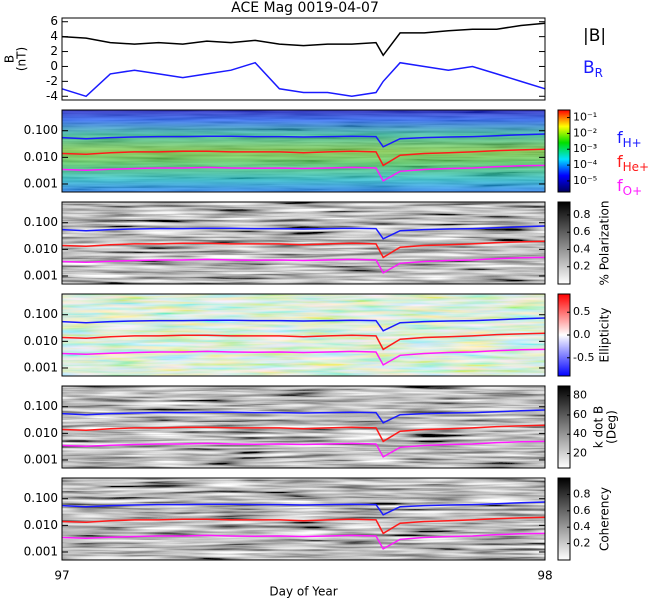 The height and width of the screenshot is (600, 650). Describe the element at coordinates (52, 81) in the screenshot. I see `y-tick-label: -2` at that location.